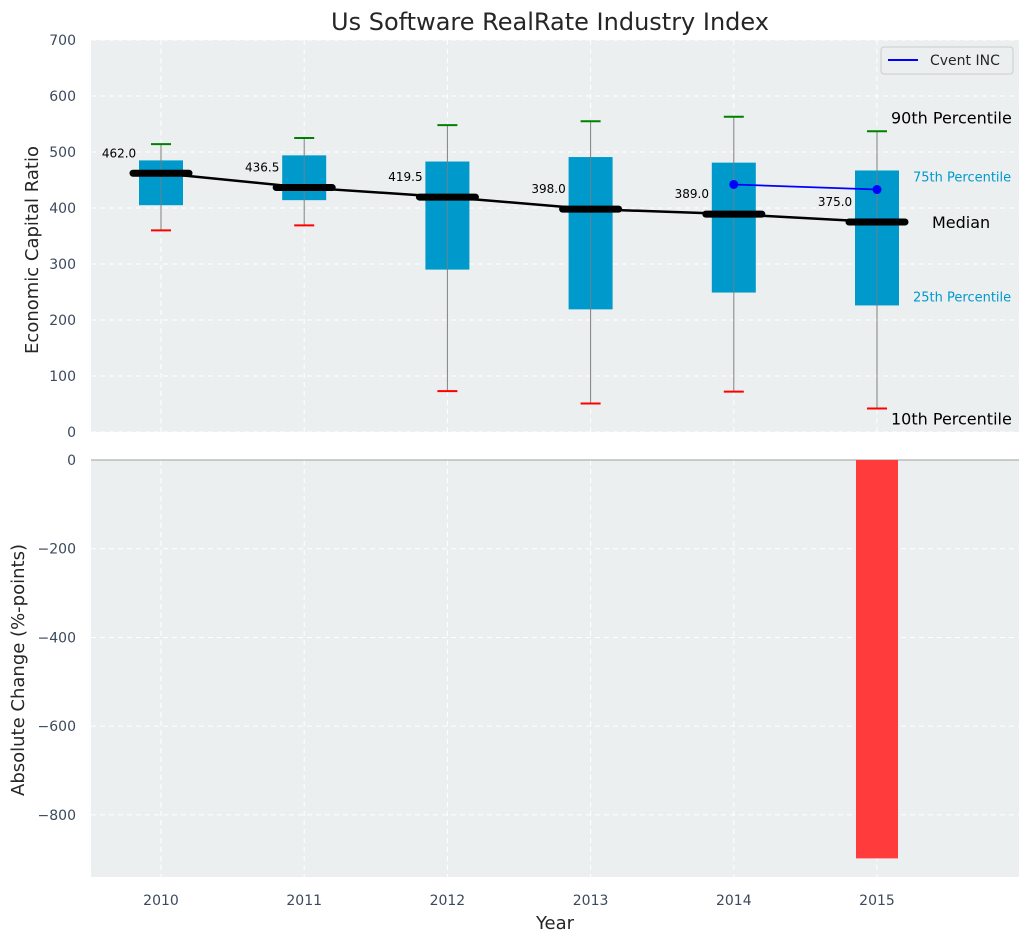 The height and width of the screenshot is (942, 1029). Describe the element at coordinates (692, 194) in the screenshot. I see `median-value-label: 389.0` at that location.